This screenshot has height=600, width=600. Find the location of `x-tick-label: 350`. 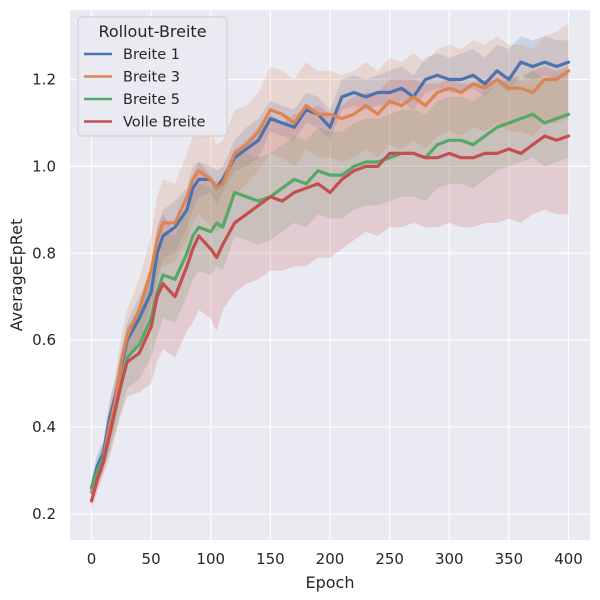

x-tick-label: 350 is located at coordinates (509, 559).